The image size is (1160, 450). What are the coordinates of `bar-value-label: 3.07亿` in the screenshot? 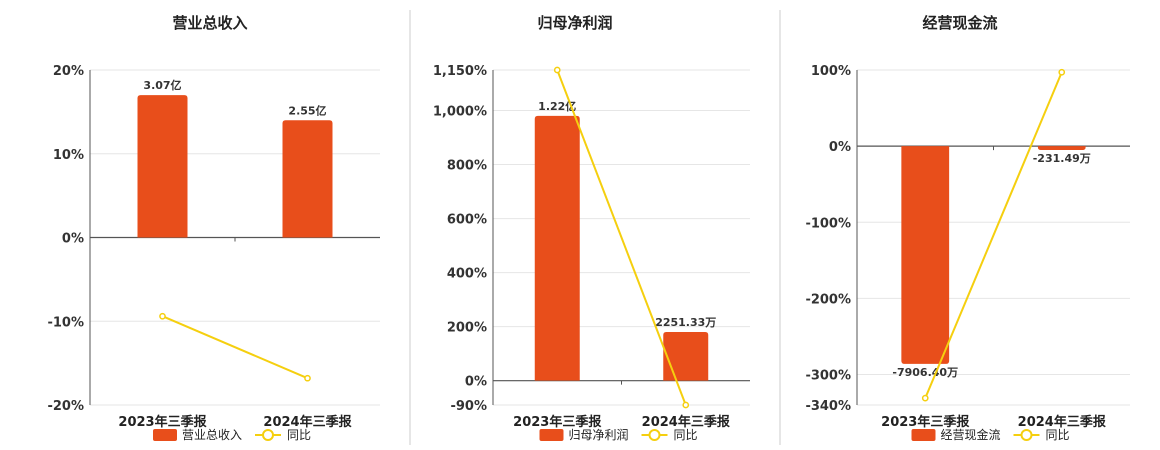 It's located at (162, 85).